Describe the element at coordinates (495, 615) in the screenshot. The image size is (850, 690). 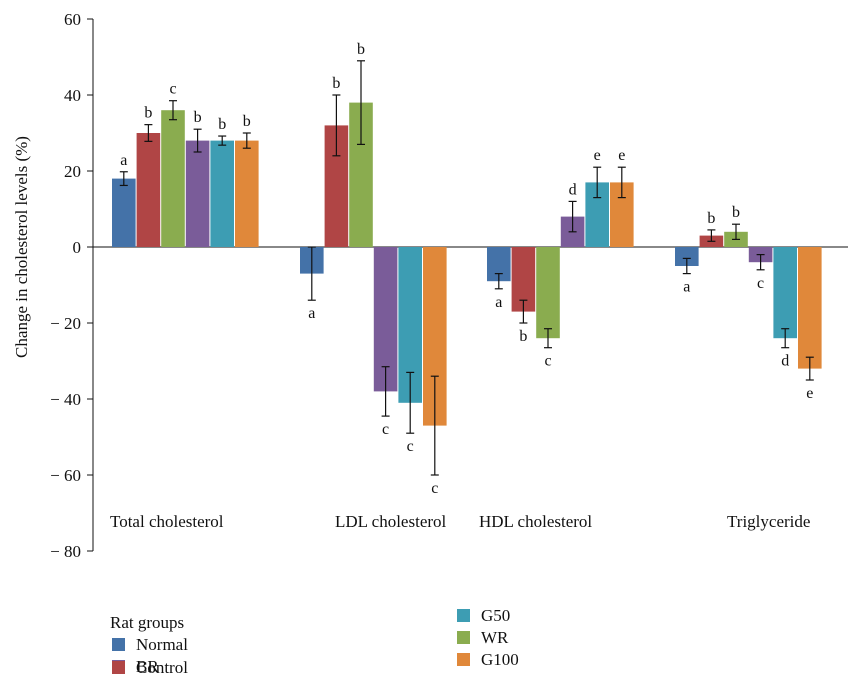
I see `legend-label: G50` at that location.